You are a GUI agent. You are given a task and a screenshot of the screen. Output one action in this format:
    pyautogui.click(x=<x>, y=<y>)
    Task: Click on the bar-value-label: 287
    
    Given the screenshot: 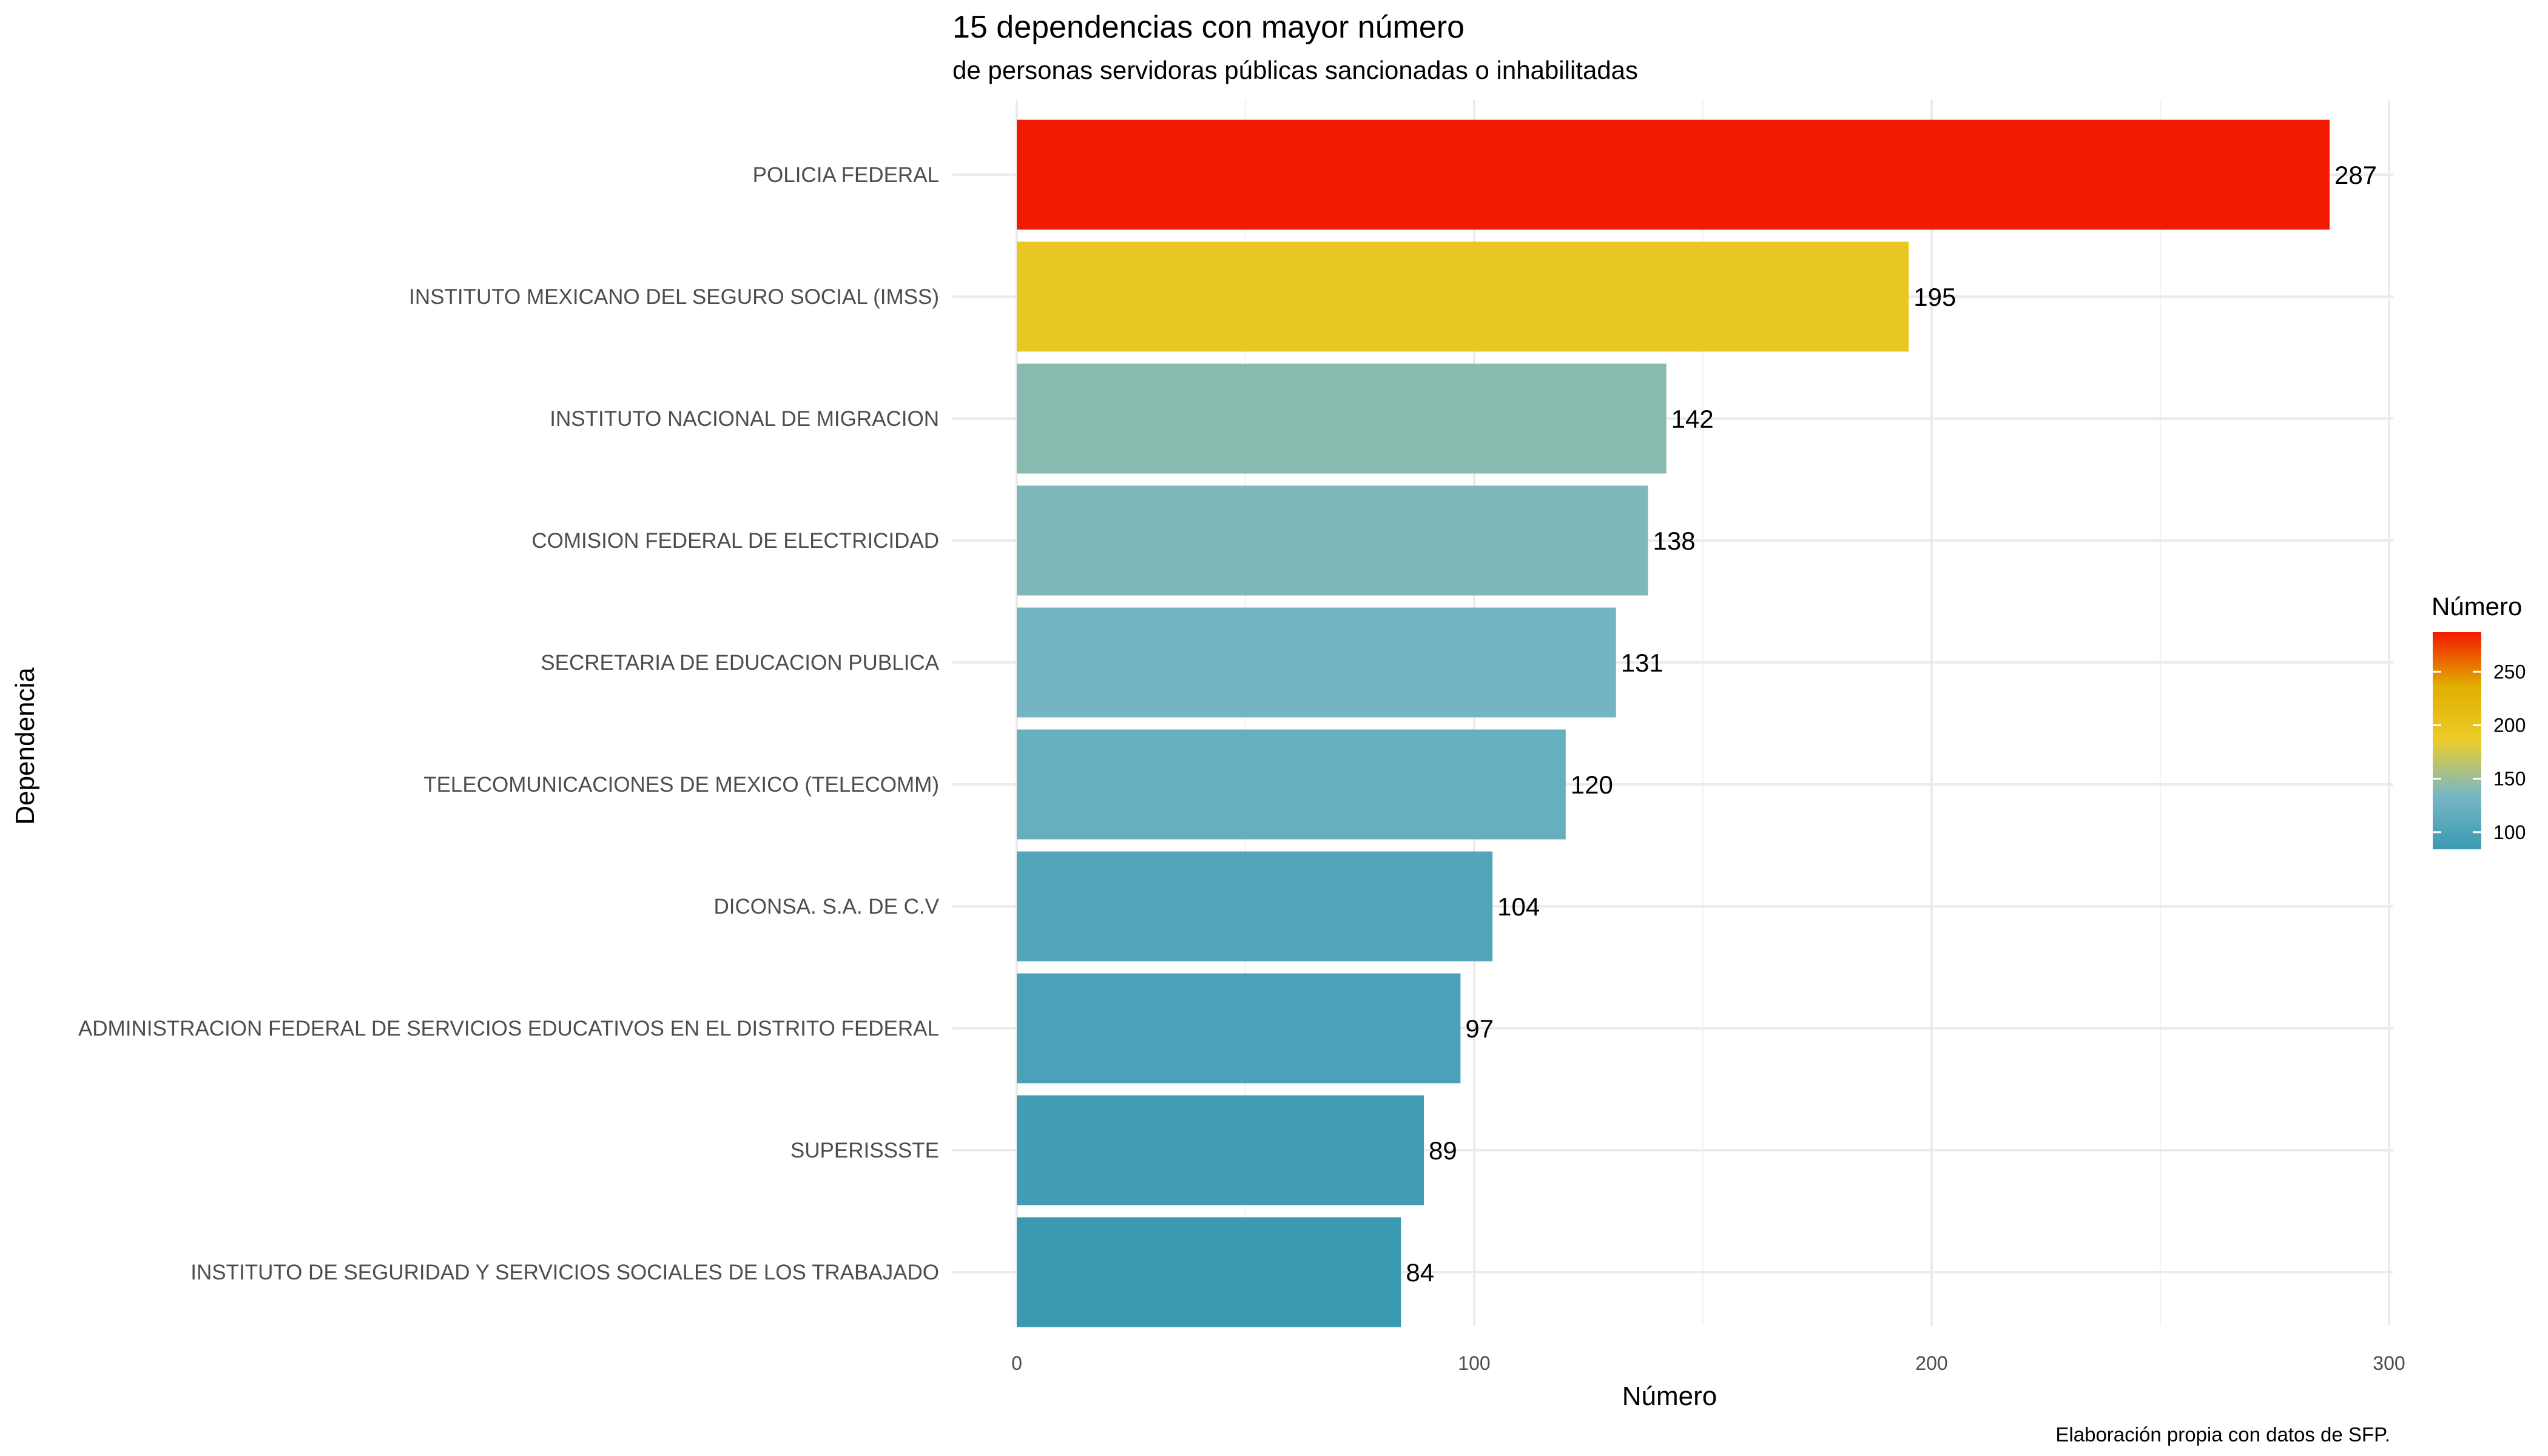 What is the action you would take?
    pyautogui.click(x=2355, y=175)
    